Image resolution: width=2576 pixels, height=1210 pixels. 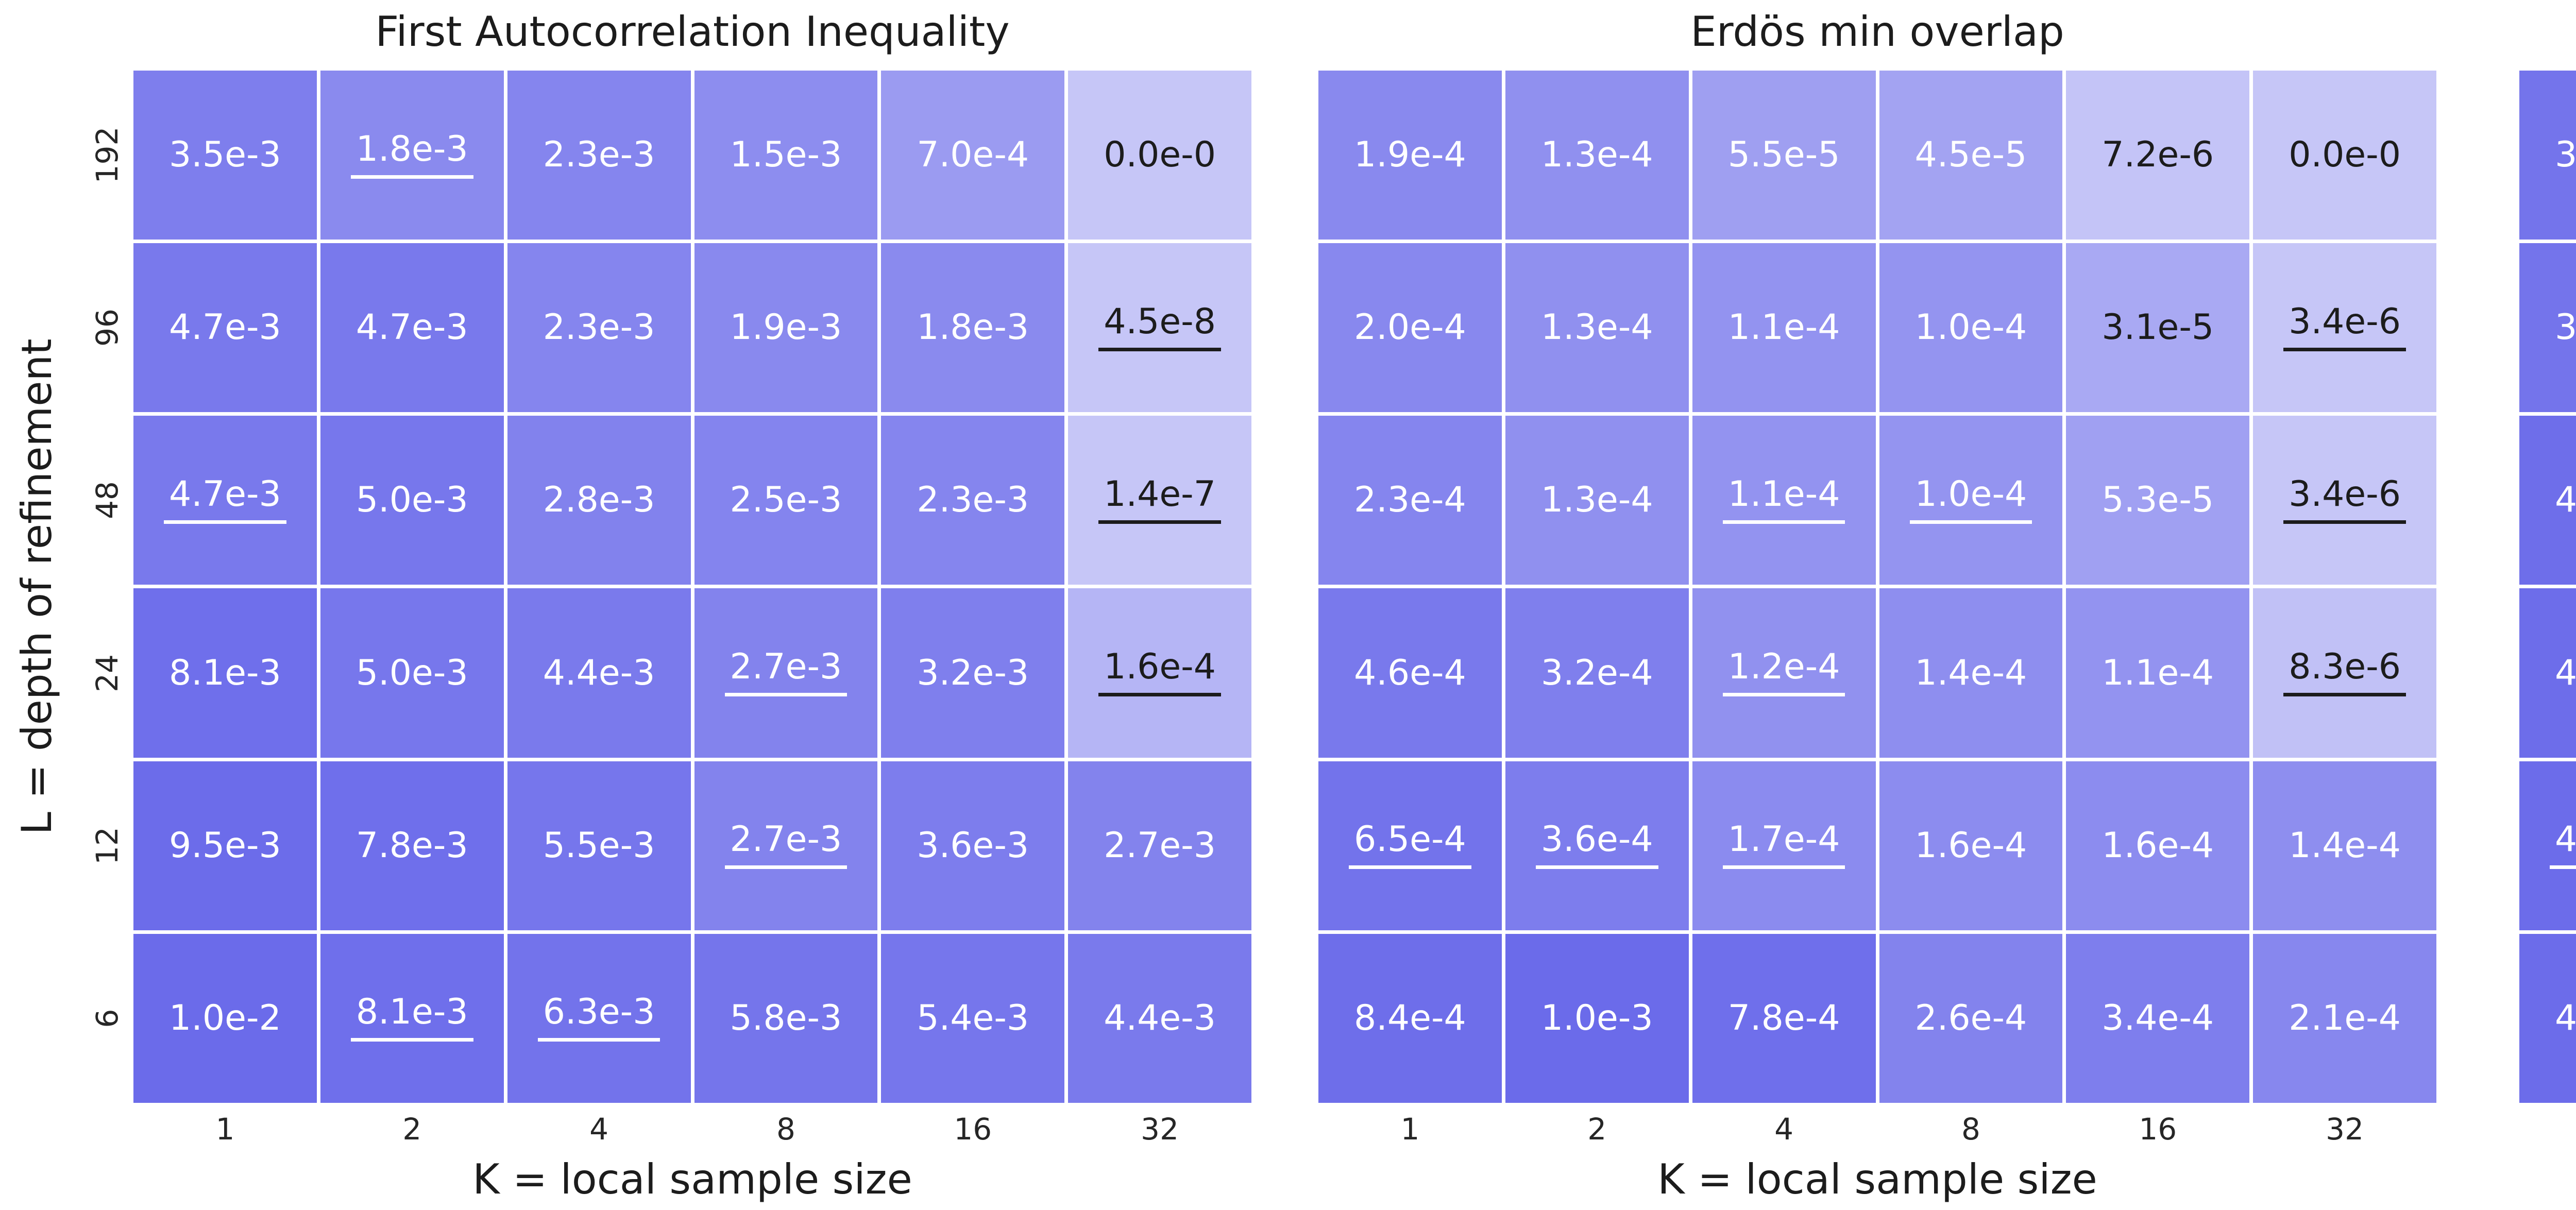 I want to click on heatmap-cell: 4.4e-3, so click(x=1159, y=1018).